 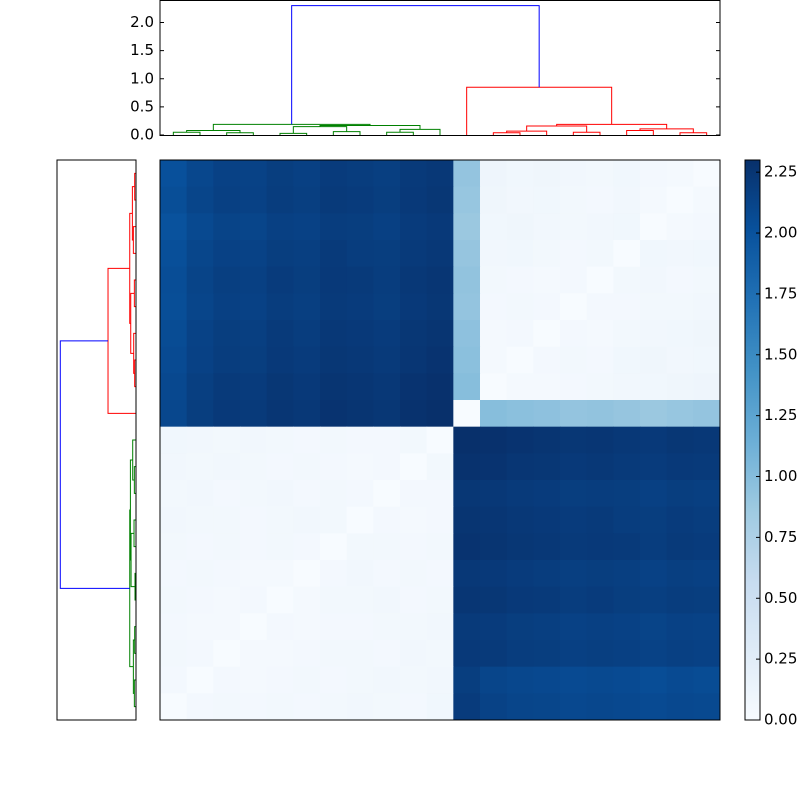 I want to click on colorbar-tick-label: 1.75, so click(x=780, y=293).